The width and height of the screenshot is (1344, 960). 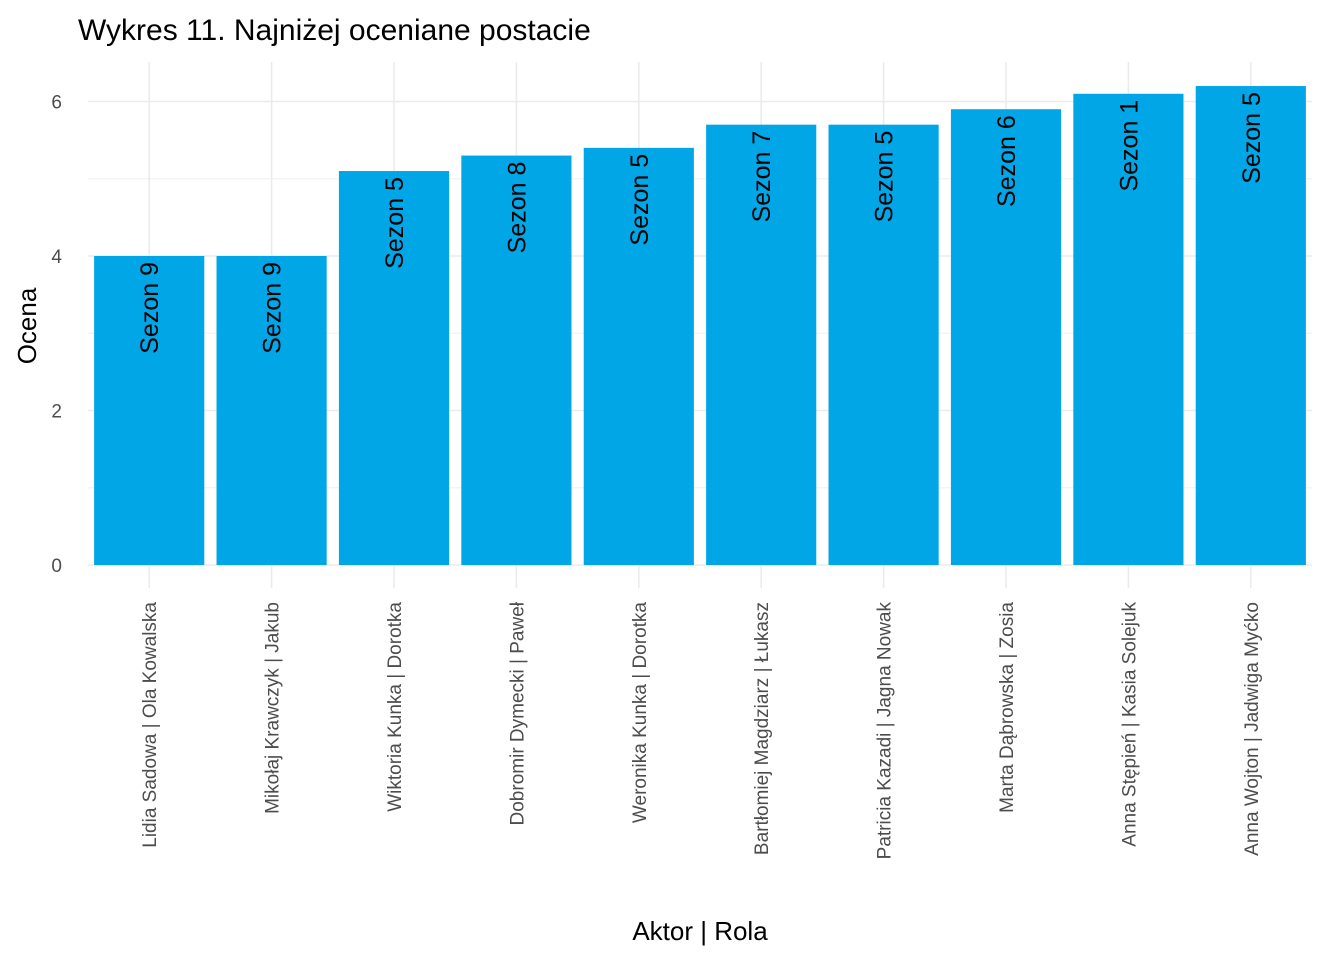 What do you see at coordinates (1007, 707) in the screenshot?
I see `x-tick-label: Marta Dąbrowska | Zosia` at bounding box center [1007, 707].